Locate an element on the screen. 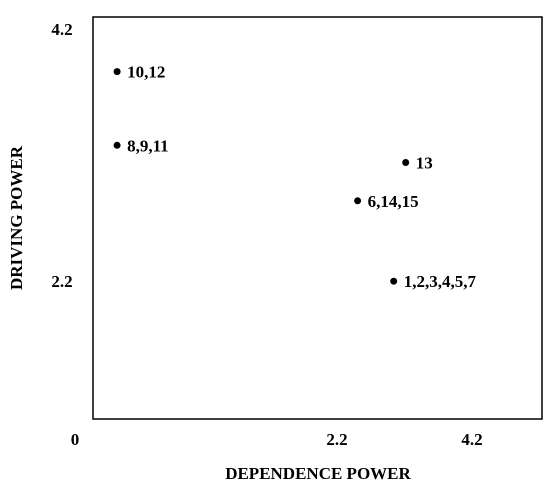 This screenshot has width=550, height=488. x-tick-label-1: 2.2 is located at coordinates (336, 439).